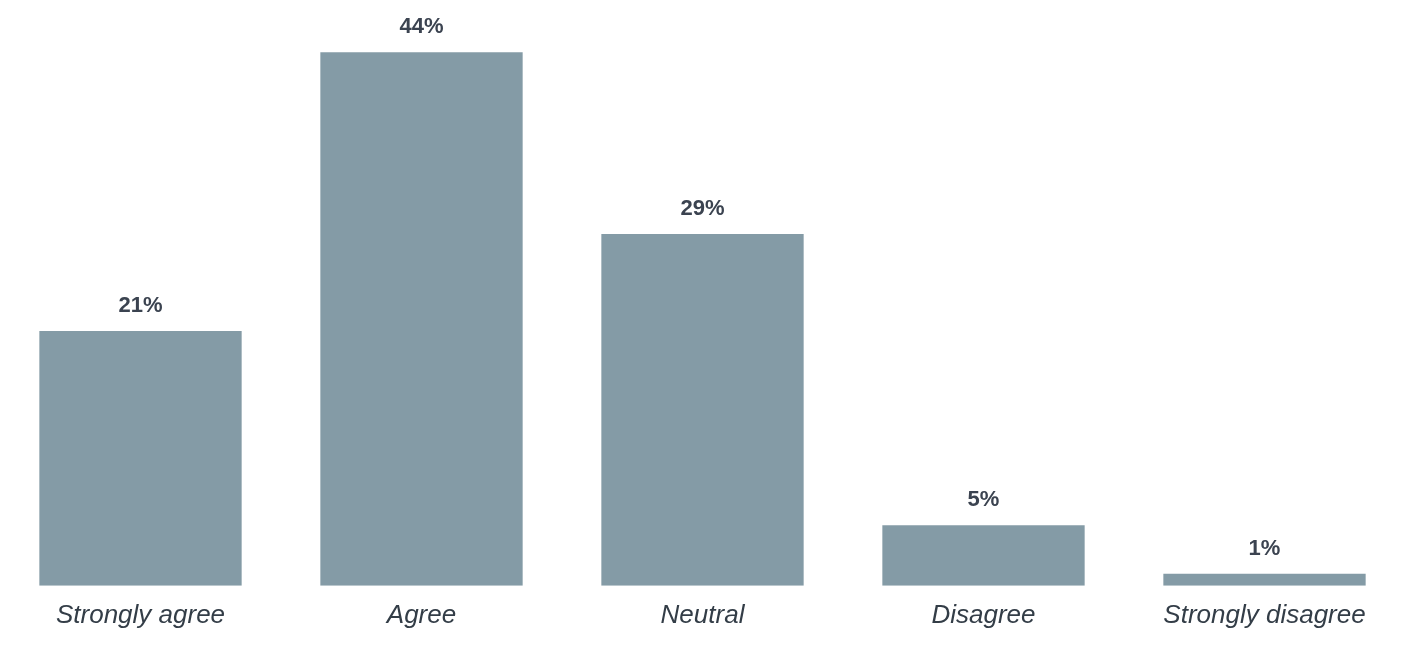  I want to click on x-tick-label: Disagree, so click(983, 613).